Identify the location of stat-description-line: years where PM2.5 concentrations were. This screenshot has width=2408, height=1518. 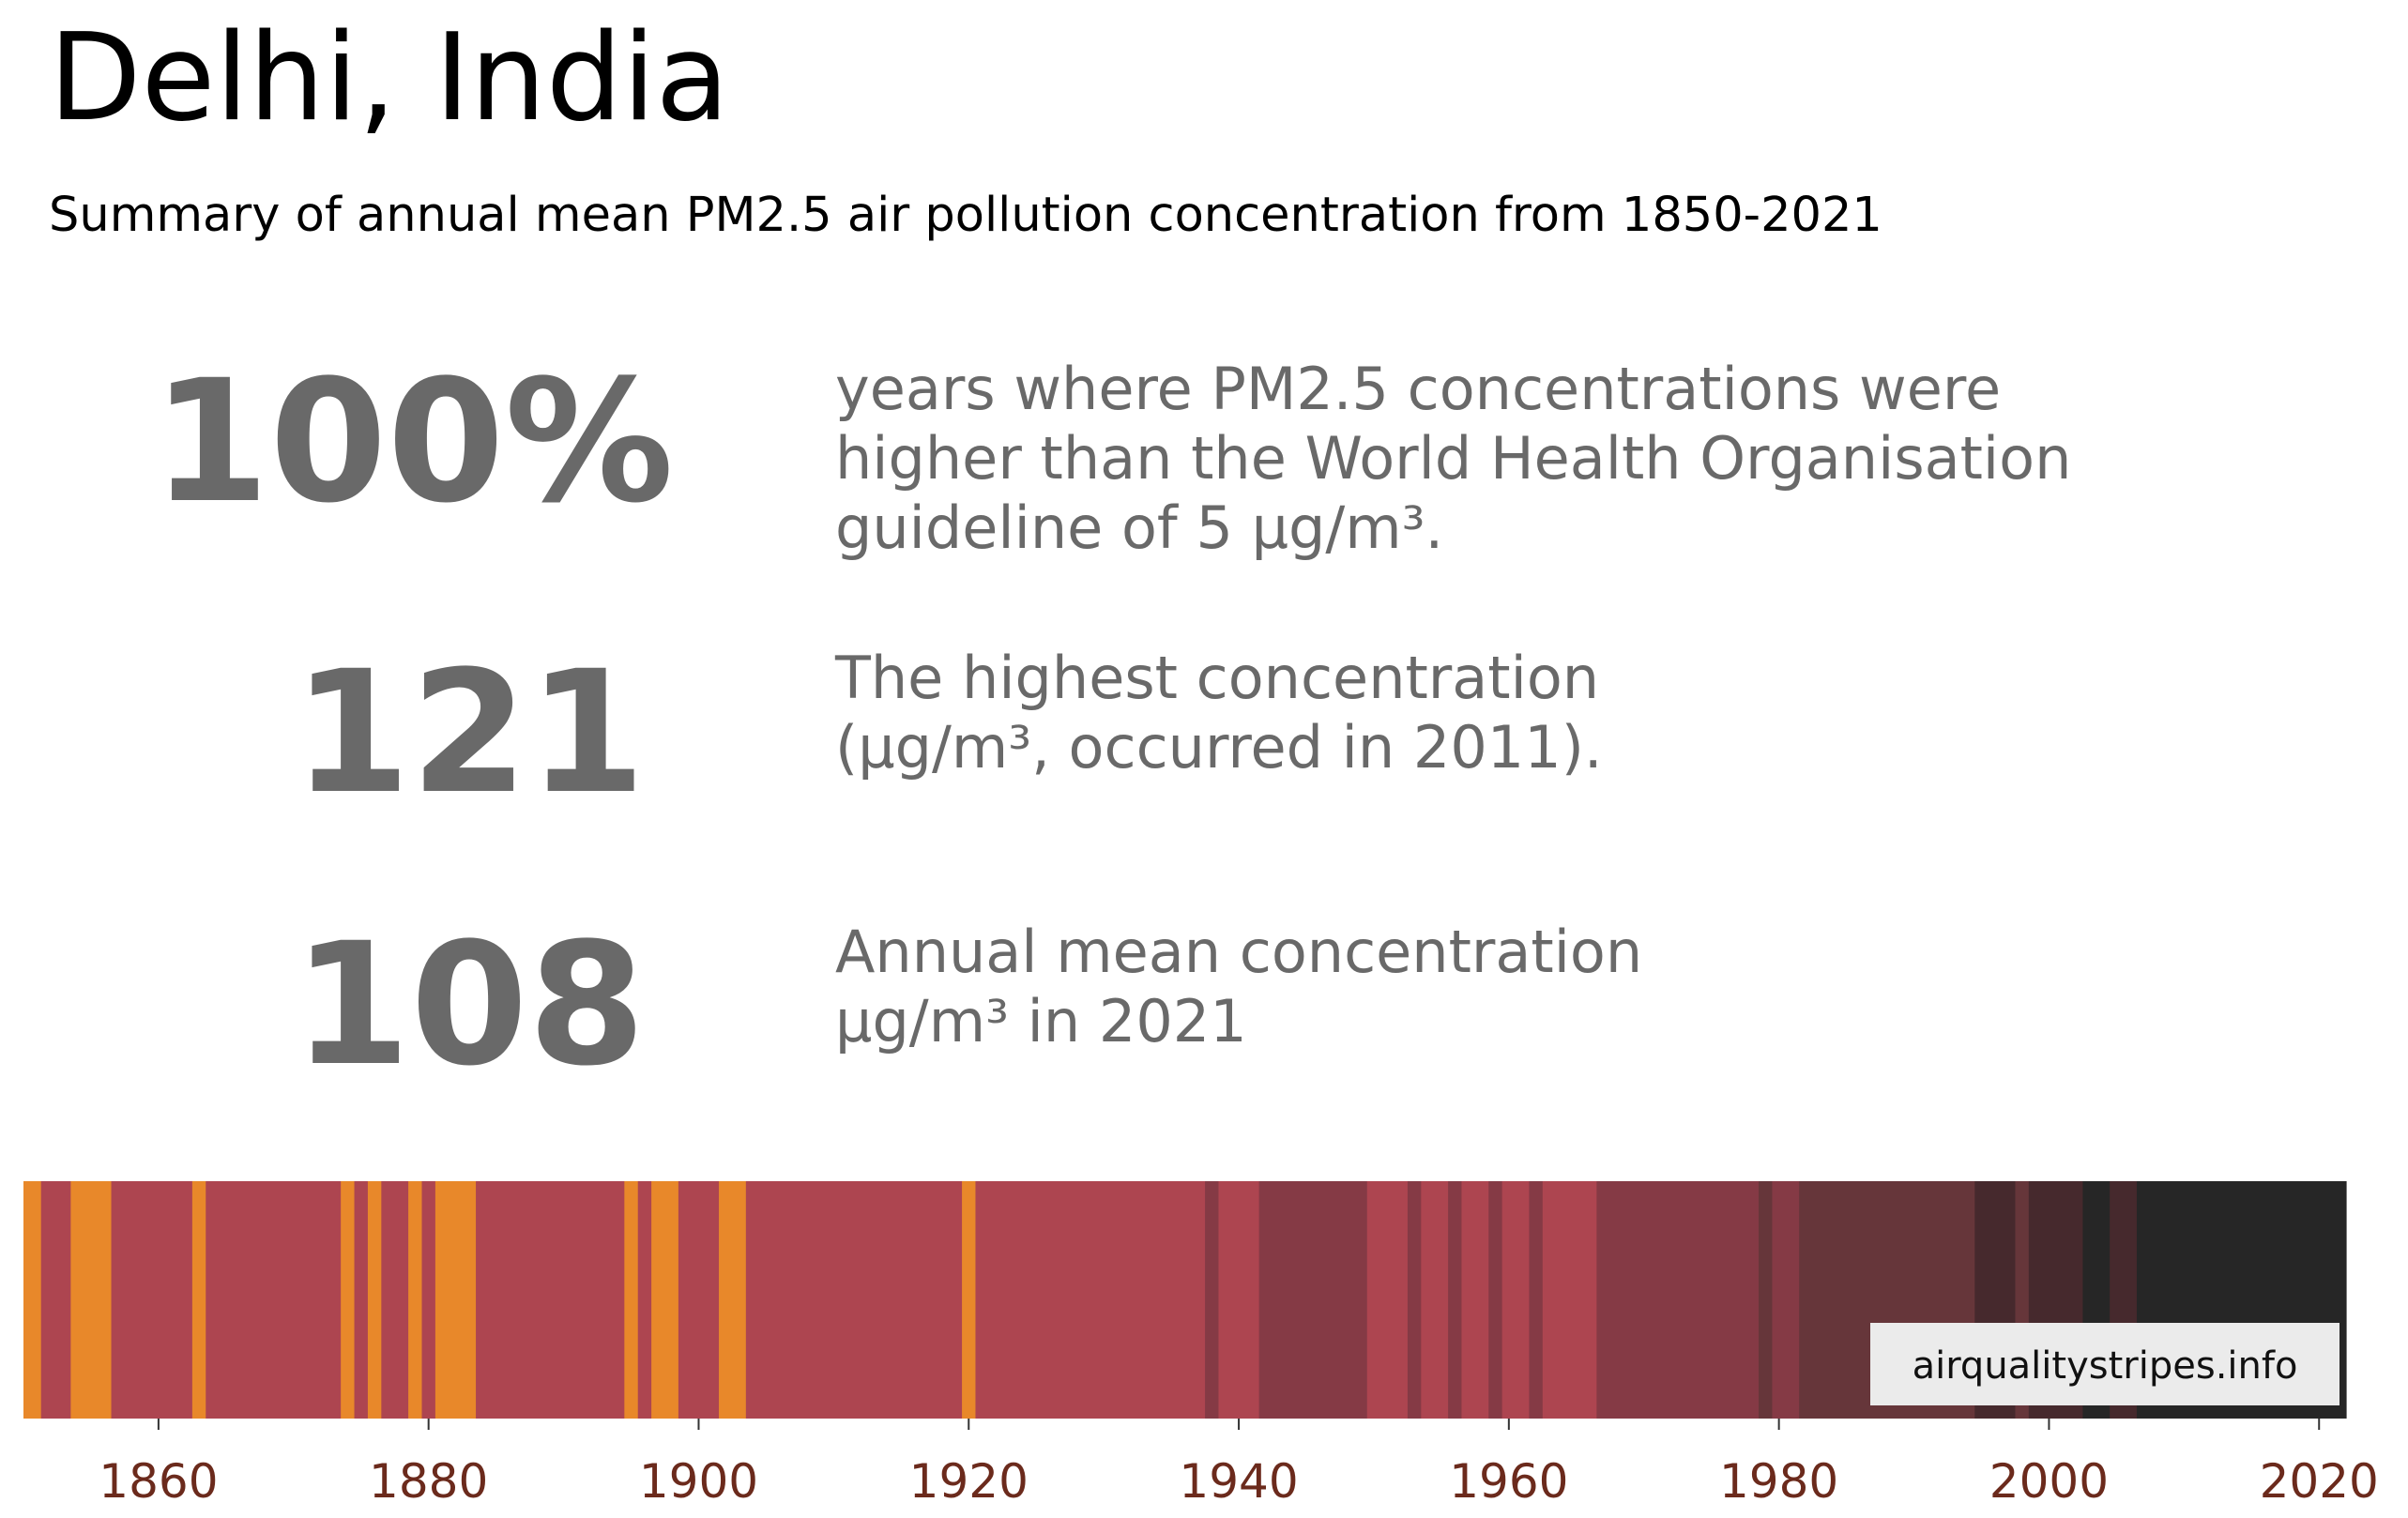
(1418, 389).